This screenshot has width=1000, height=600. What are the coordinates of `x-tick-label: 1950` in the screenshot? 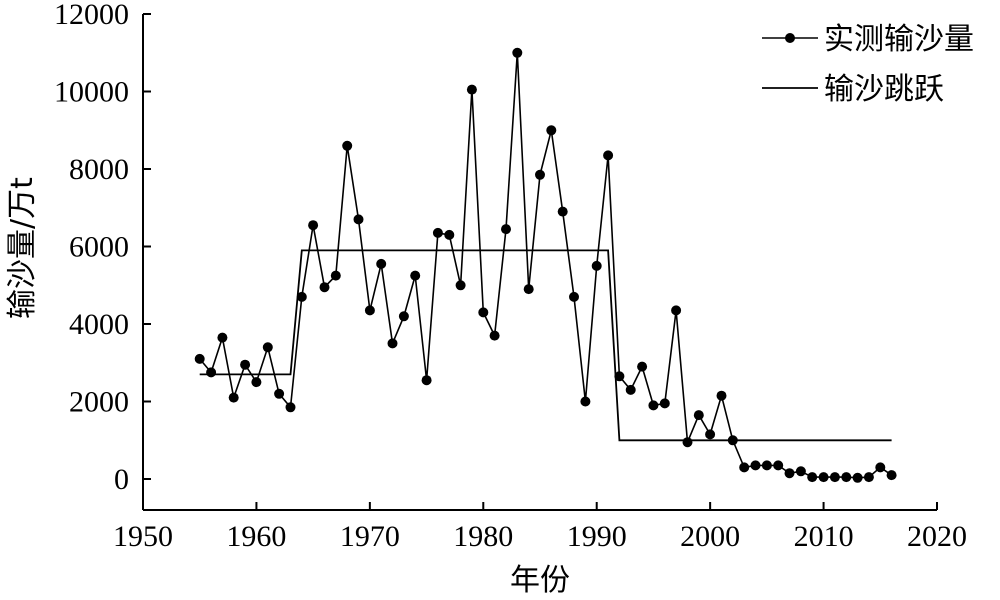 It's located at (143, 536).